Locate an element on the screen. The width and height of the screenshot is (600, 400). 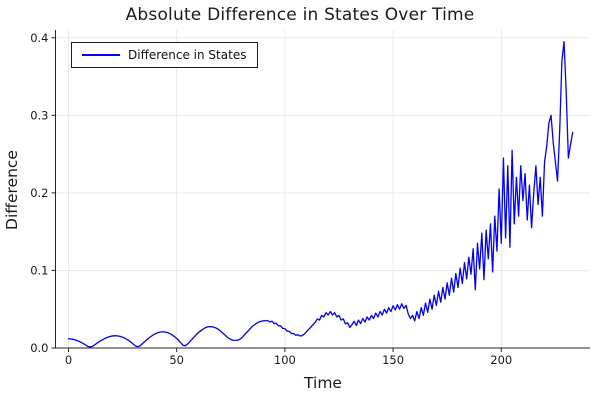
chart-title: Absolute Difference in States Over Time is located at coordinates (300, 15).